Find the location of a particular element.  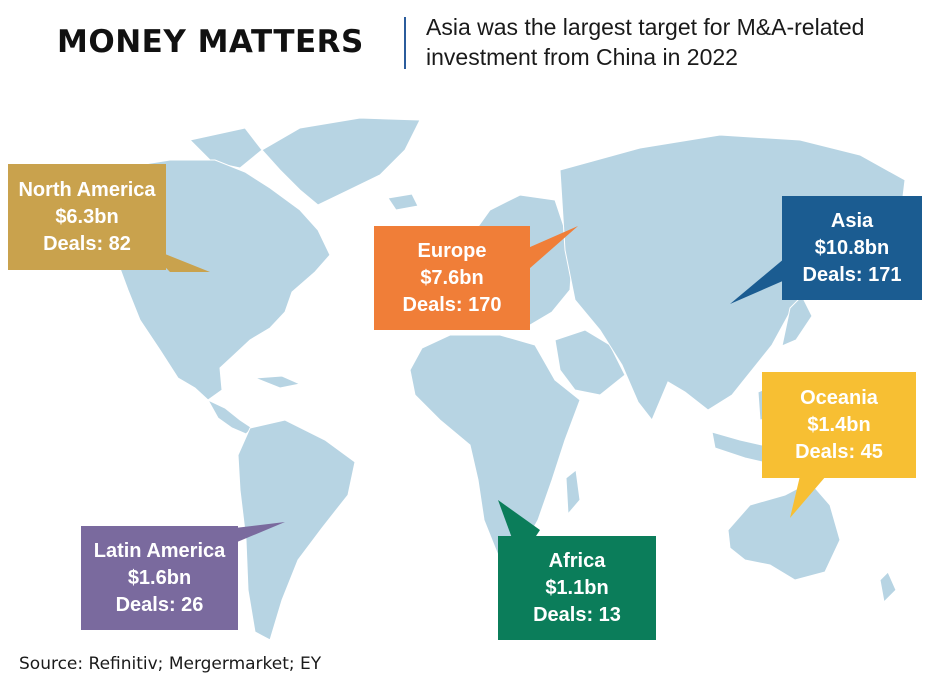

middle-east-land is located at coordinates (590, 362).